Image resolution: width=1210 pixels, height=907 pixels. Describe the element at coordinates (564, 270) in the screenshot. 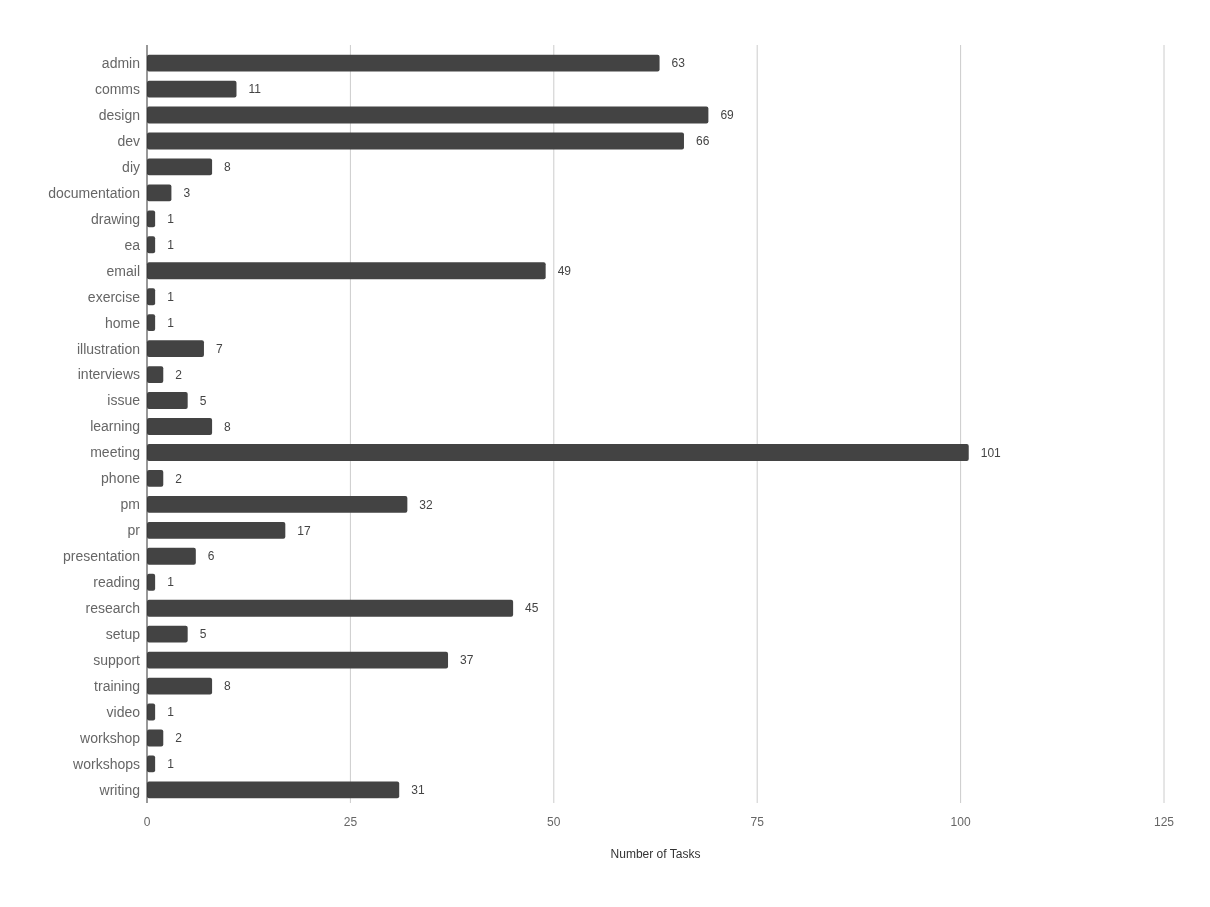

I see `data-label: 49` at that location.